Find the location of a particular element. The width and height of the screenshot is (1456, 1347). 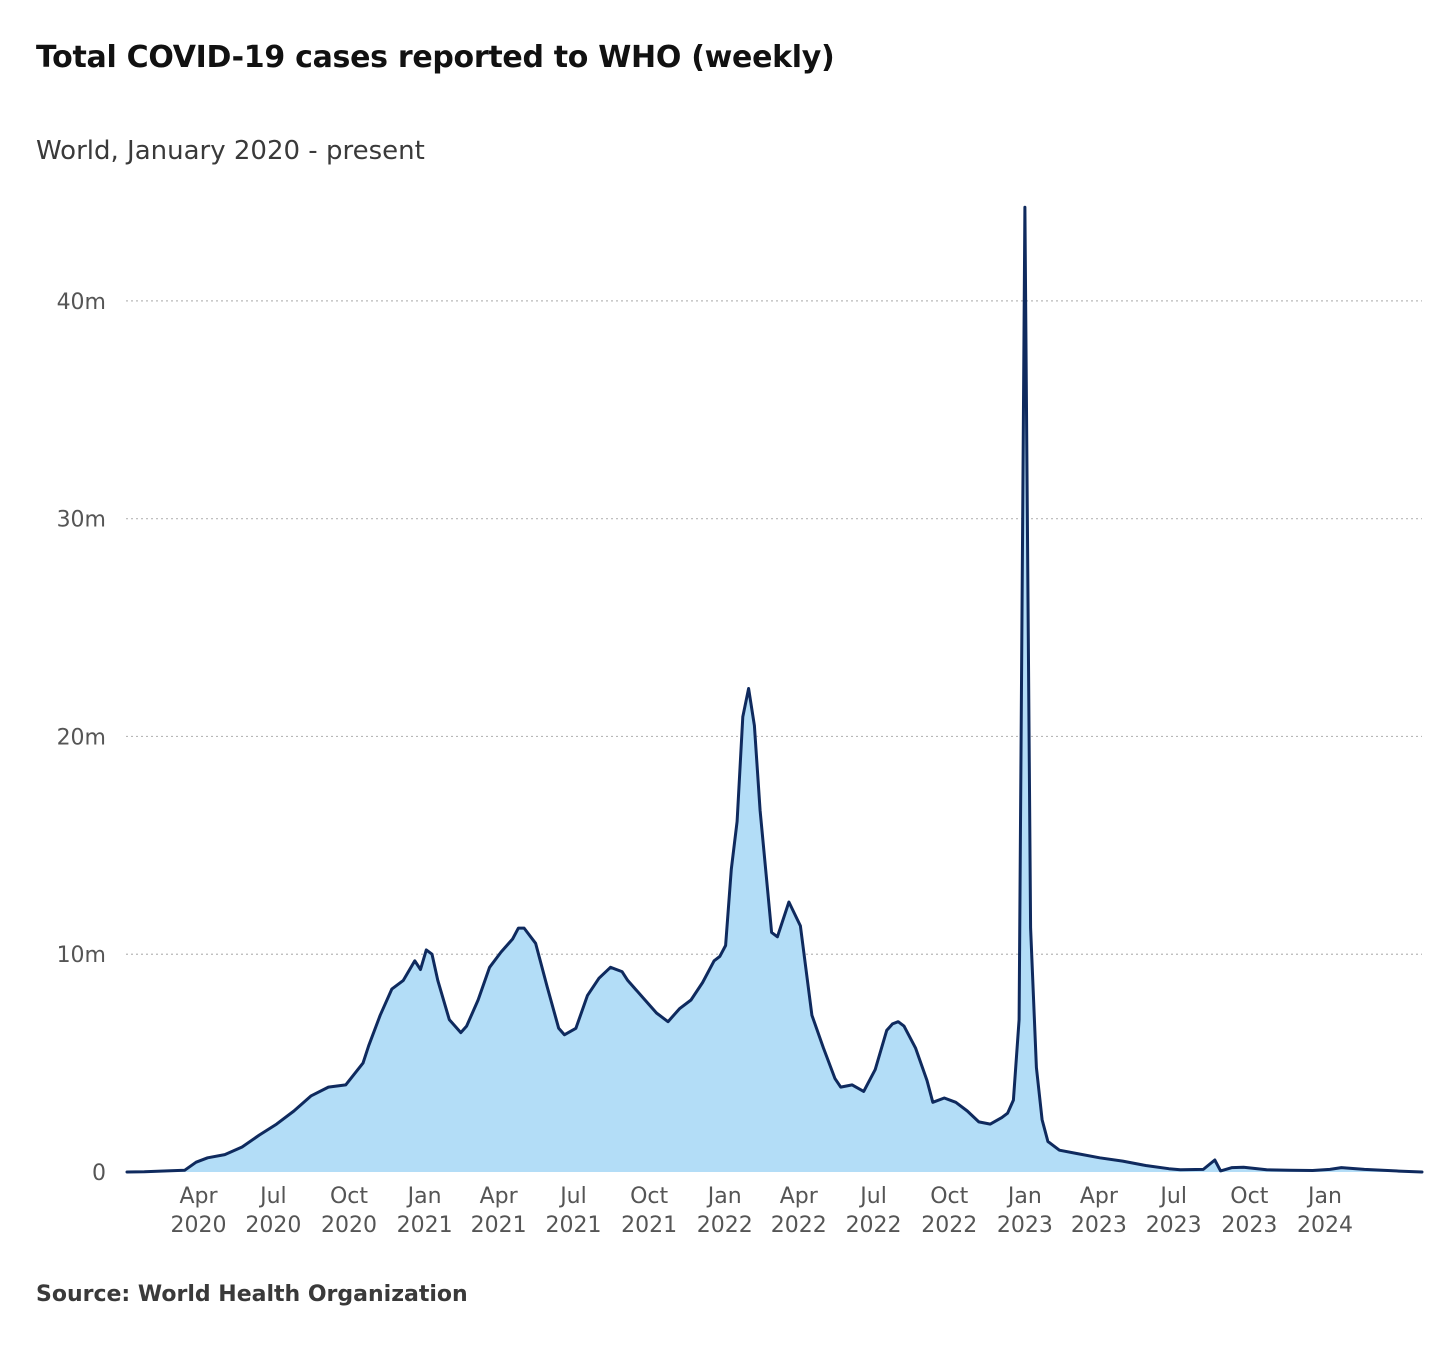

y-tick-label: 0 is located at coordinates (99, 1173).